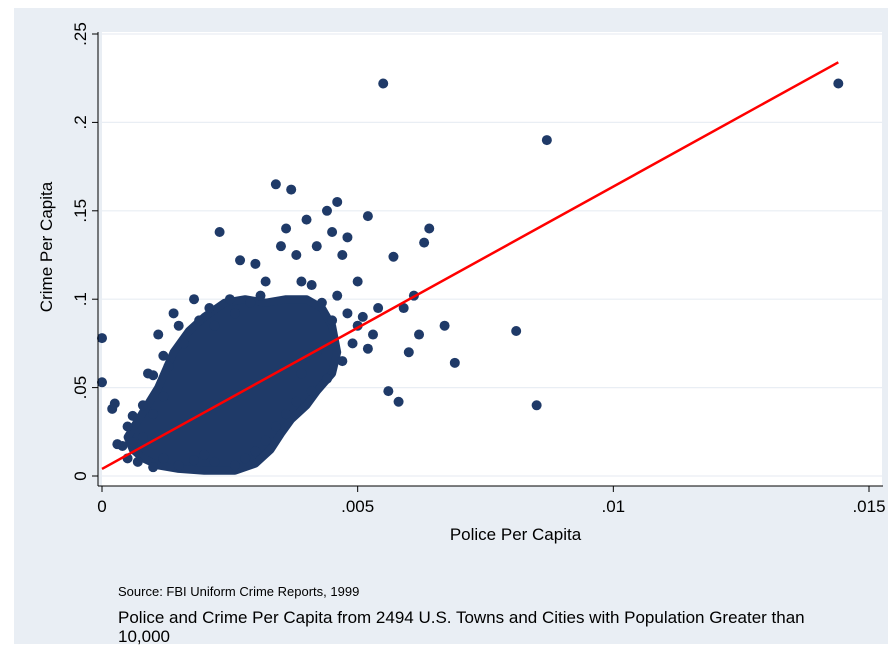  What do you see at coordinates (614, 506) in the screenshot?
I see `x-tick-label-2: .01` at bounding box center [614, 506].